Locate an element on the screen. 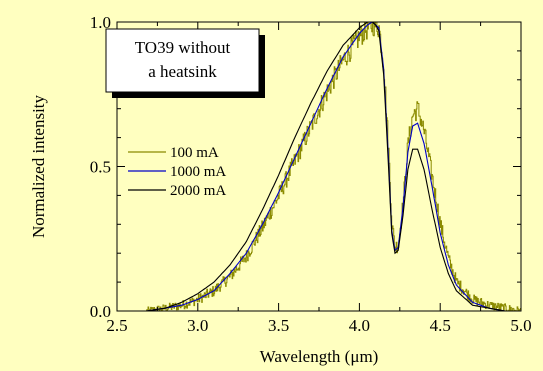 The height and width of the screenshot is (371, 543). legend-label: 100 mA is located at coordinates (194, 153).